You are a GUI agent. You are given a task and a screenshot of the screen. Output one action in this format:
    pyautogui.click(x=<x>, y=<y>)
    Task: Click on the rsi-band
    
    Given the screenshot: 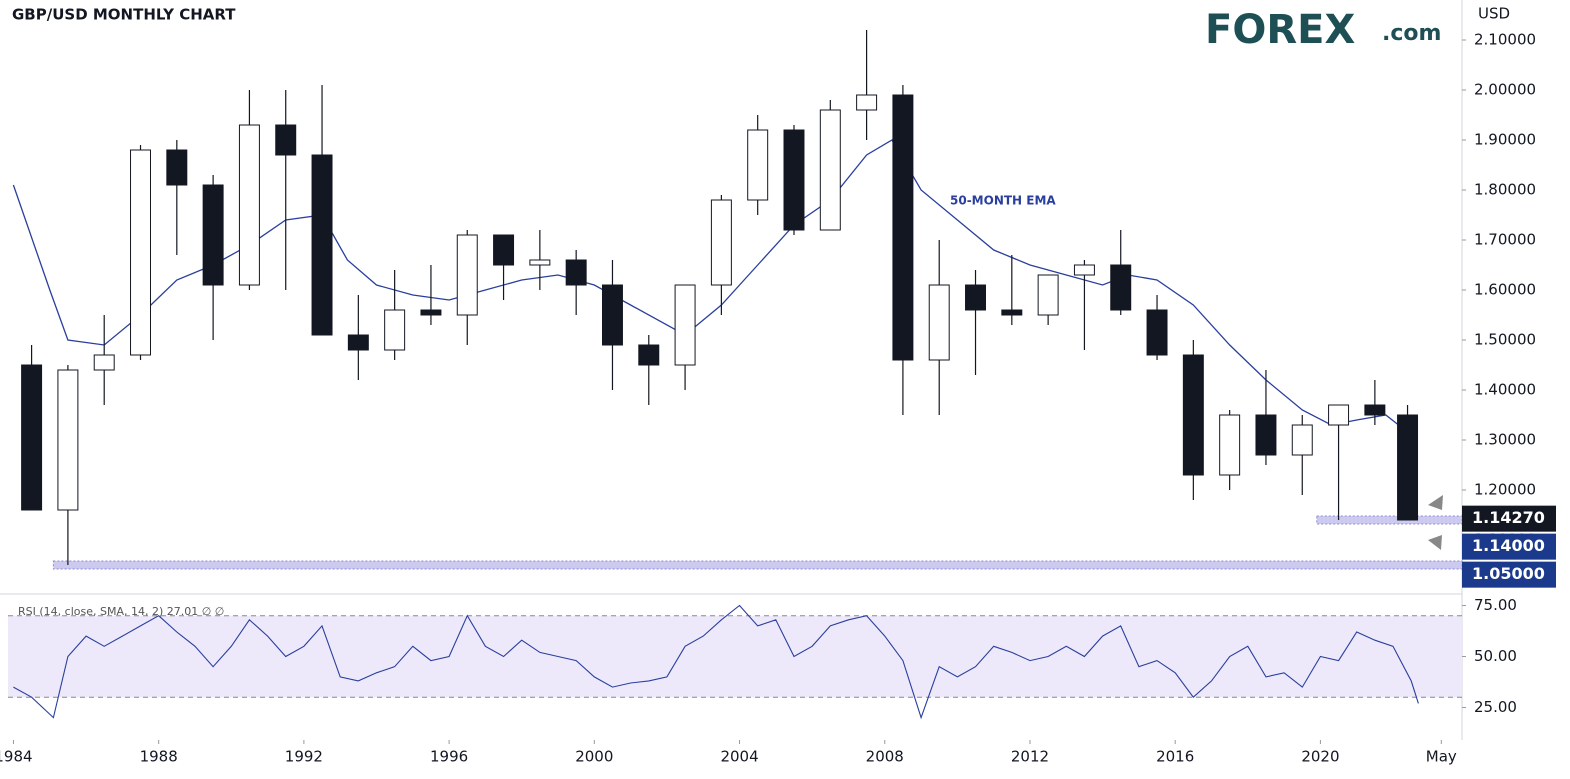 What is the action you would take?
    pyautogui.click(x=735, y=656)
    